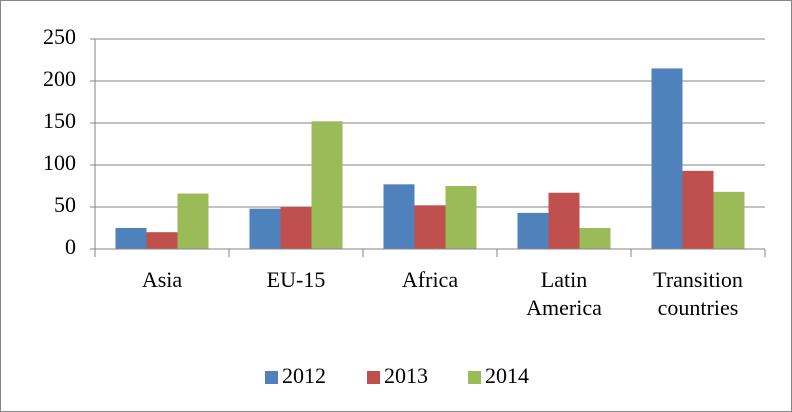 The width and height of the screenshot is (792, 412). I want to click on x-tick-label: Latin America, so click(564, 293).